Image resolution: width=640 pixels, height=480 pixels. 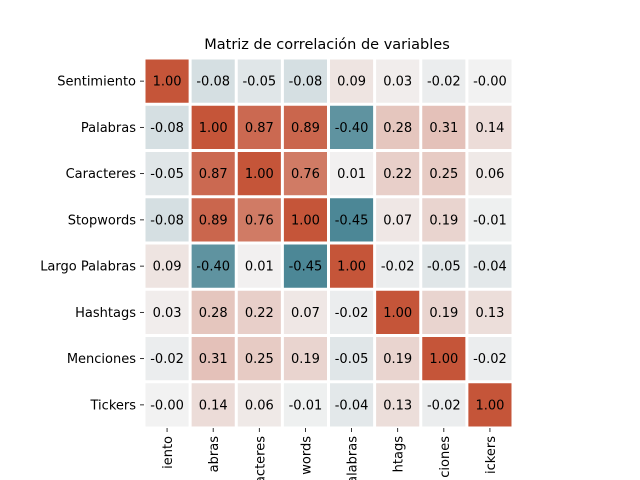 I want to click on heatmap-cell-label-0-4: 0.09, so click(x=351, y=82).